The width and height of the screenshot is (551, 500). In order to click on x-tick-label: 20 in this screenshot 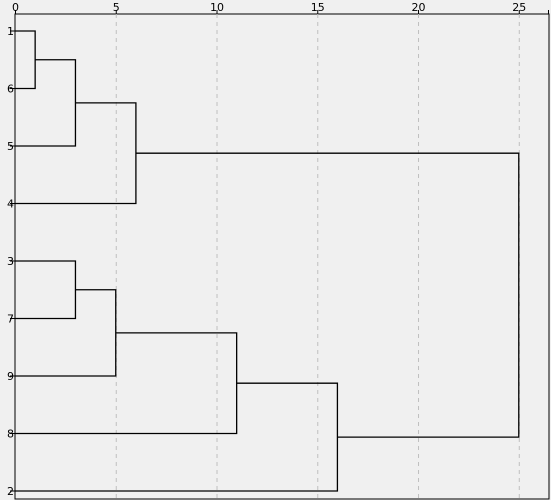, I will do `click(419, 7)`.